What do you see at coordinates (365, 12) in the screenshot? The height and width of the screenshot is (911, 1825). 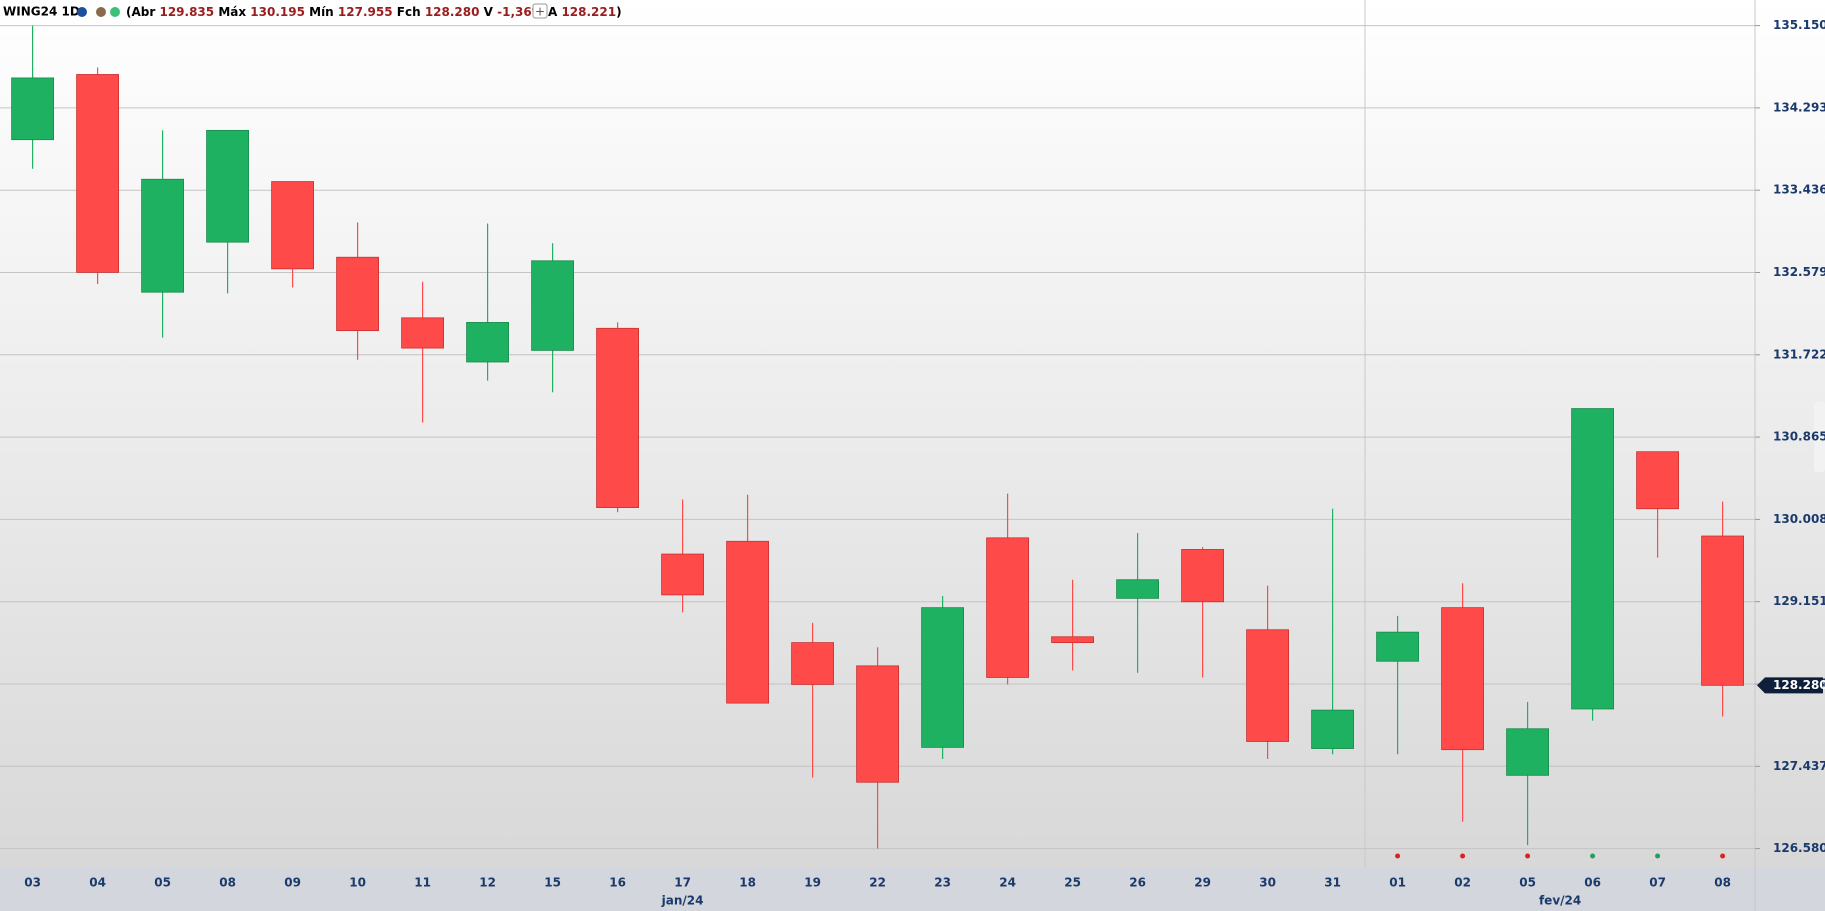 I see `value: 127.955` at bounding box center [365, 12].